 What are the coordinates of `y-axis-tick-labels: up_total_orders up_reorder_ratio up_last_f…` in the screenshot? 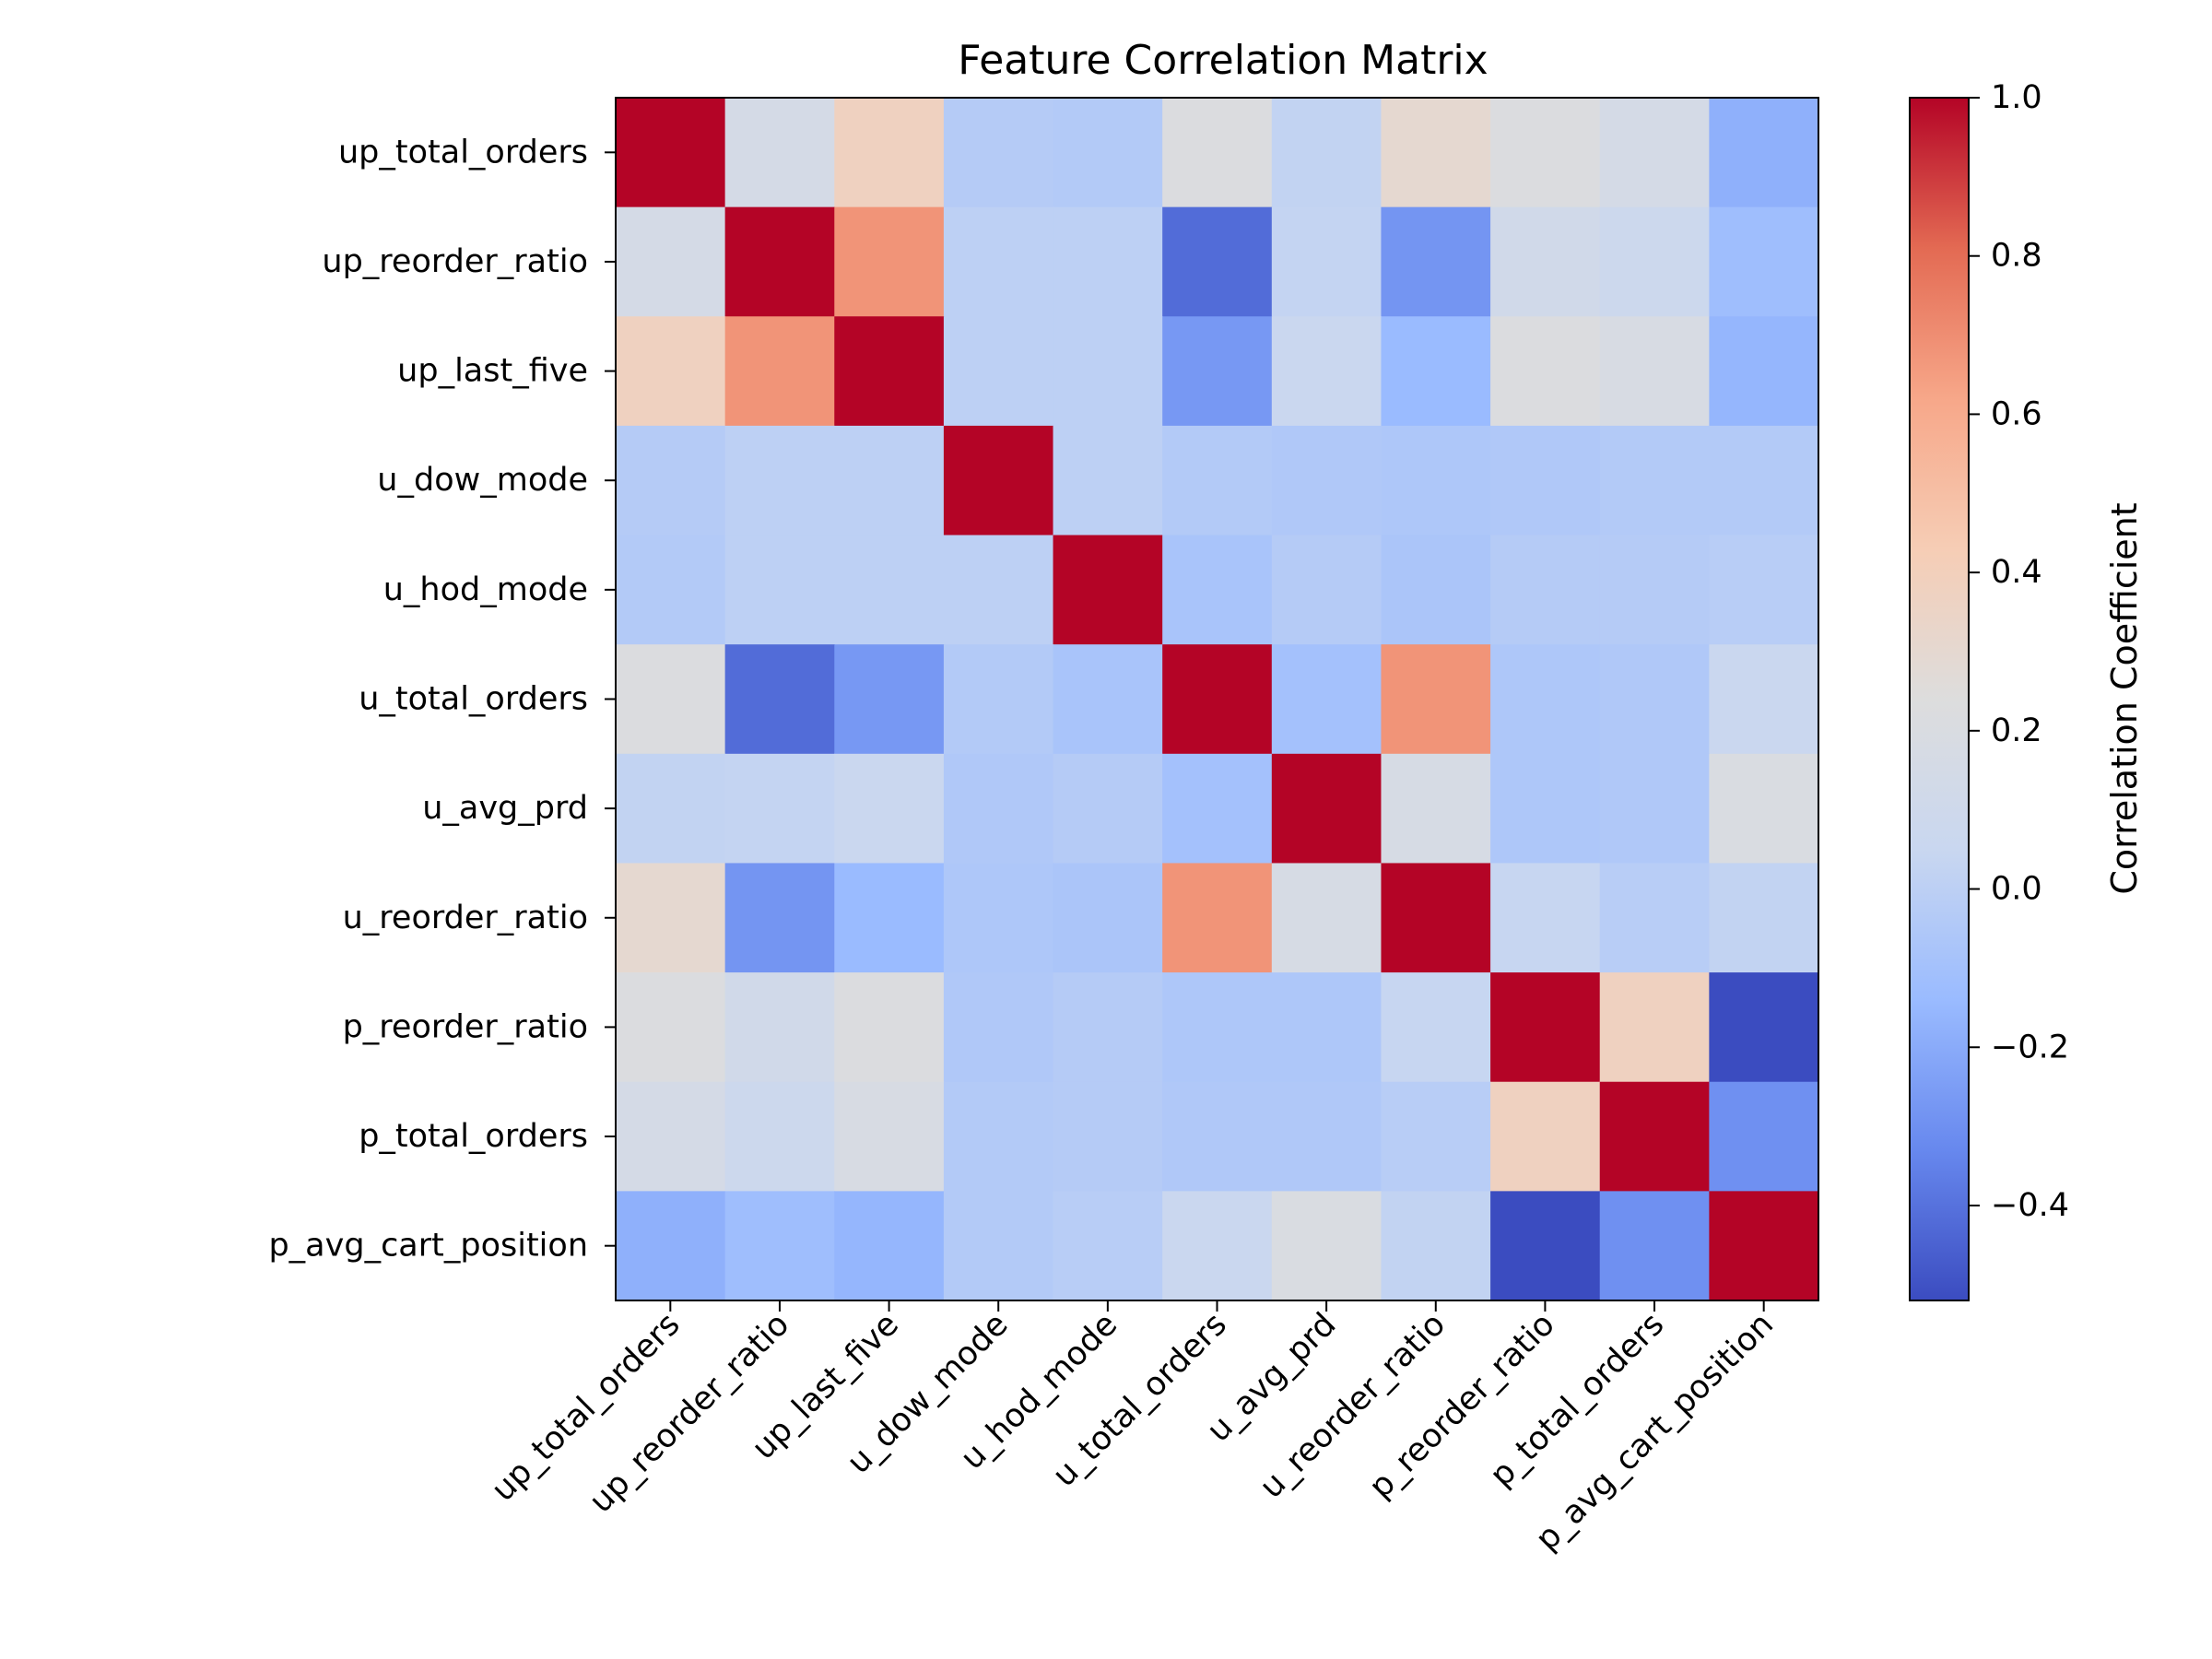 It's located at (442, 699).